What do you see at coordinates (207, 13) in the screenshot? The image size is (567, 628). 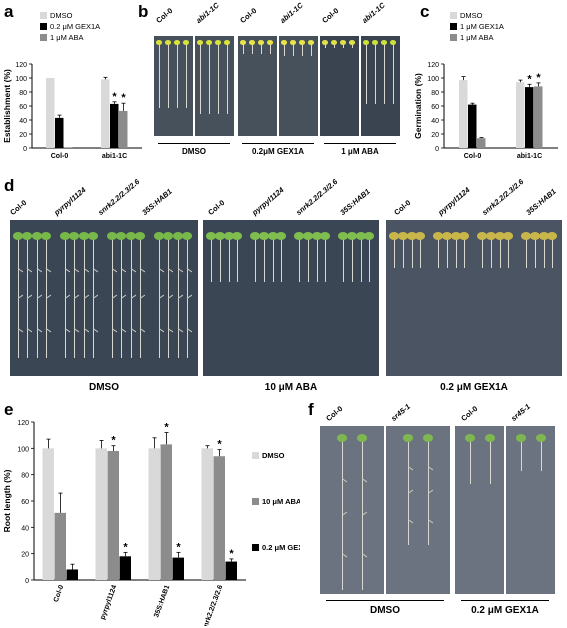 I see `genotype-label: abi1-1C` at bounding box center [207, 13].